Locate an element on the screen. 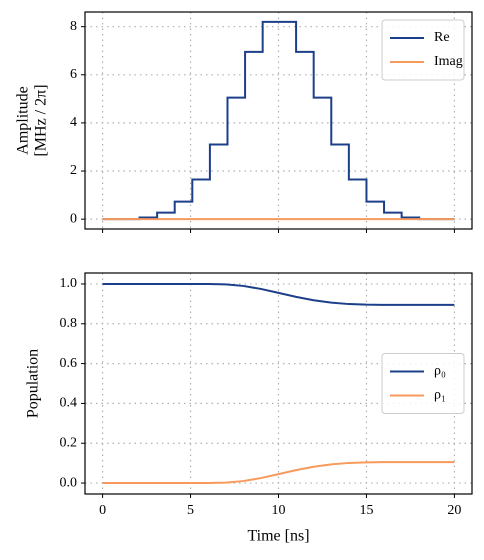 The height and width of the screenshot is (560, 484). y-tick-label: 1.0 is located at coordinates (69, 283).